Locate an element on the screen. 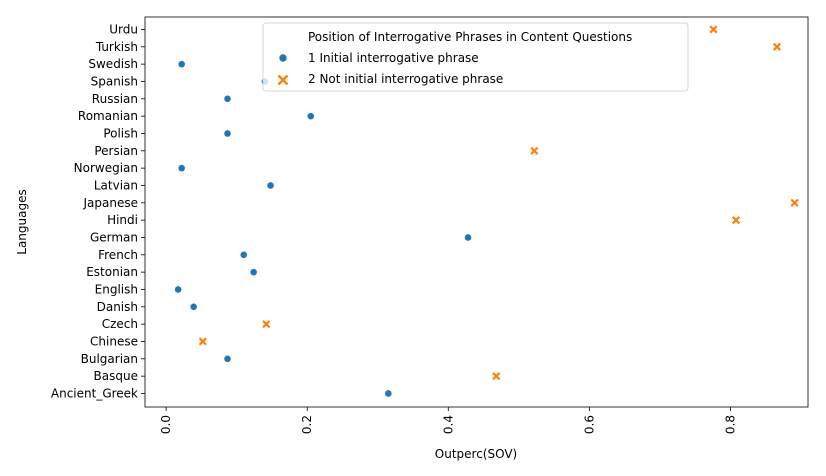  point-latvian is located at coordinates (270, 185).